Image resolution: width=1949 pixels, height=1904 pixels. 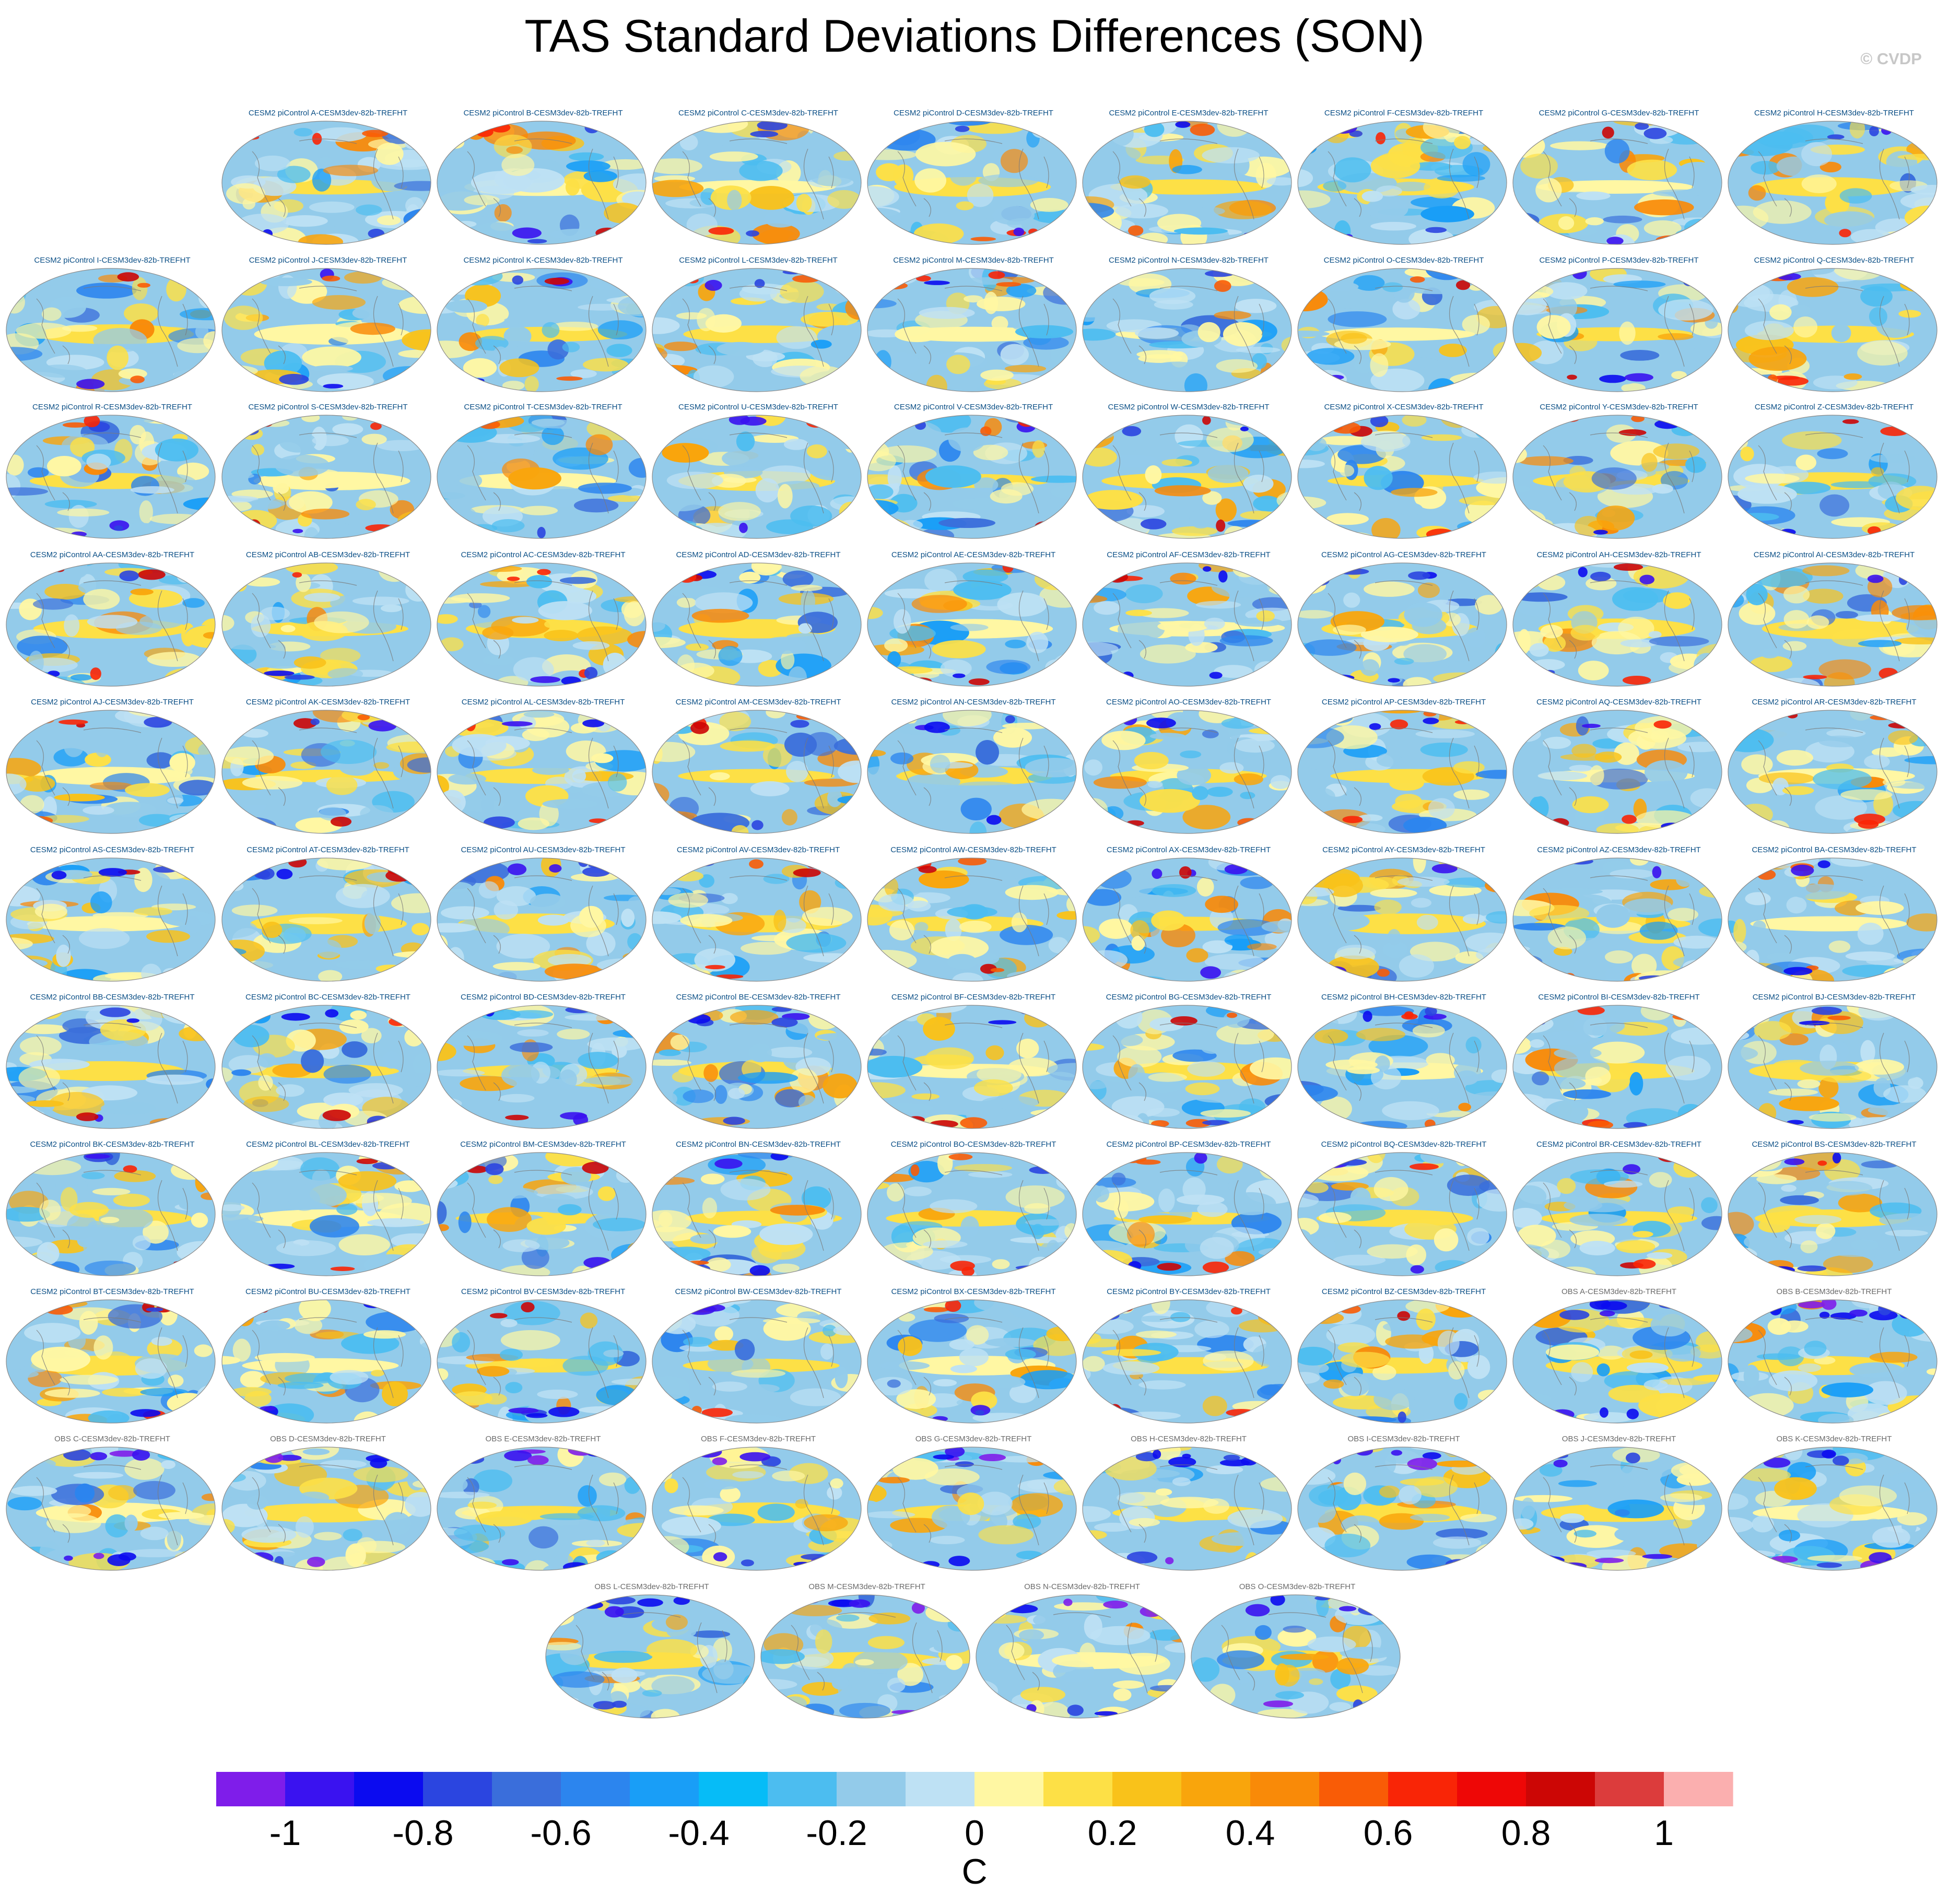 I want to click on panel-title: CESM2 piControl I-CESM3dev-82b-TREFHT, so click(x=112, y=260).